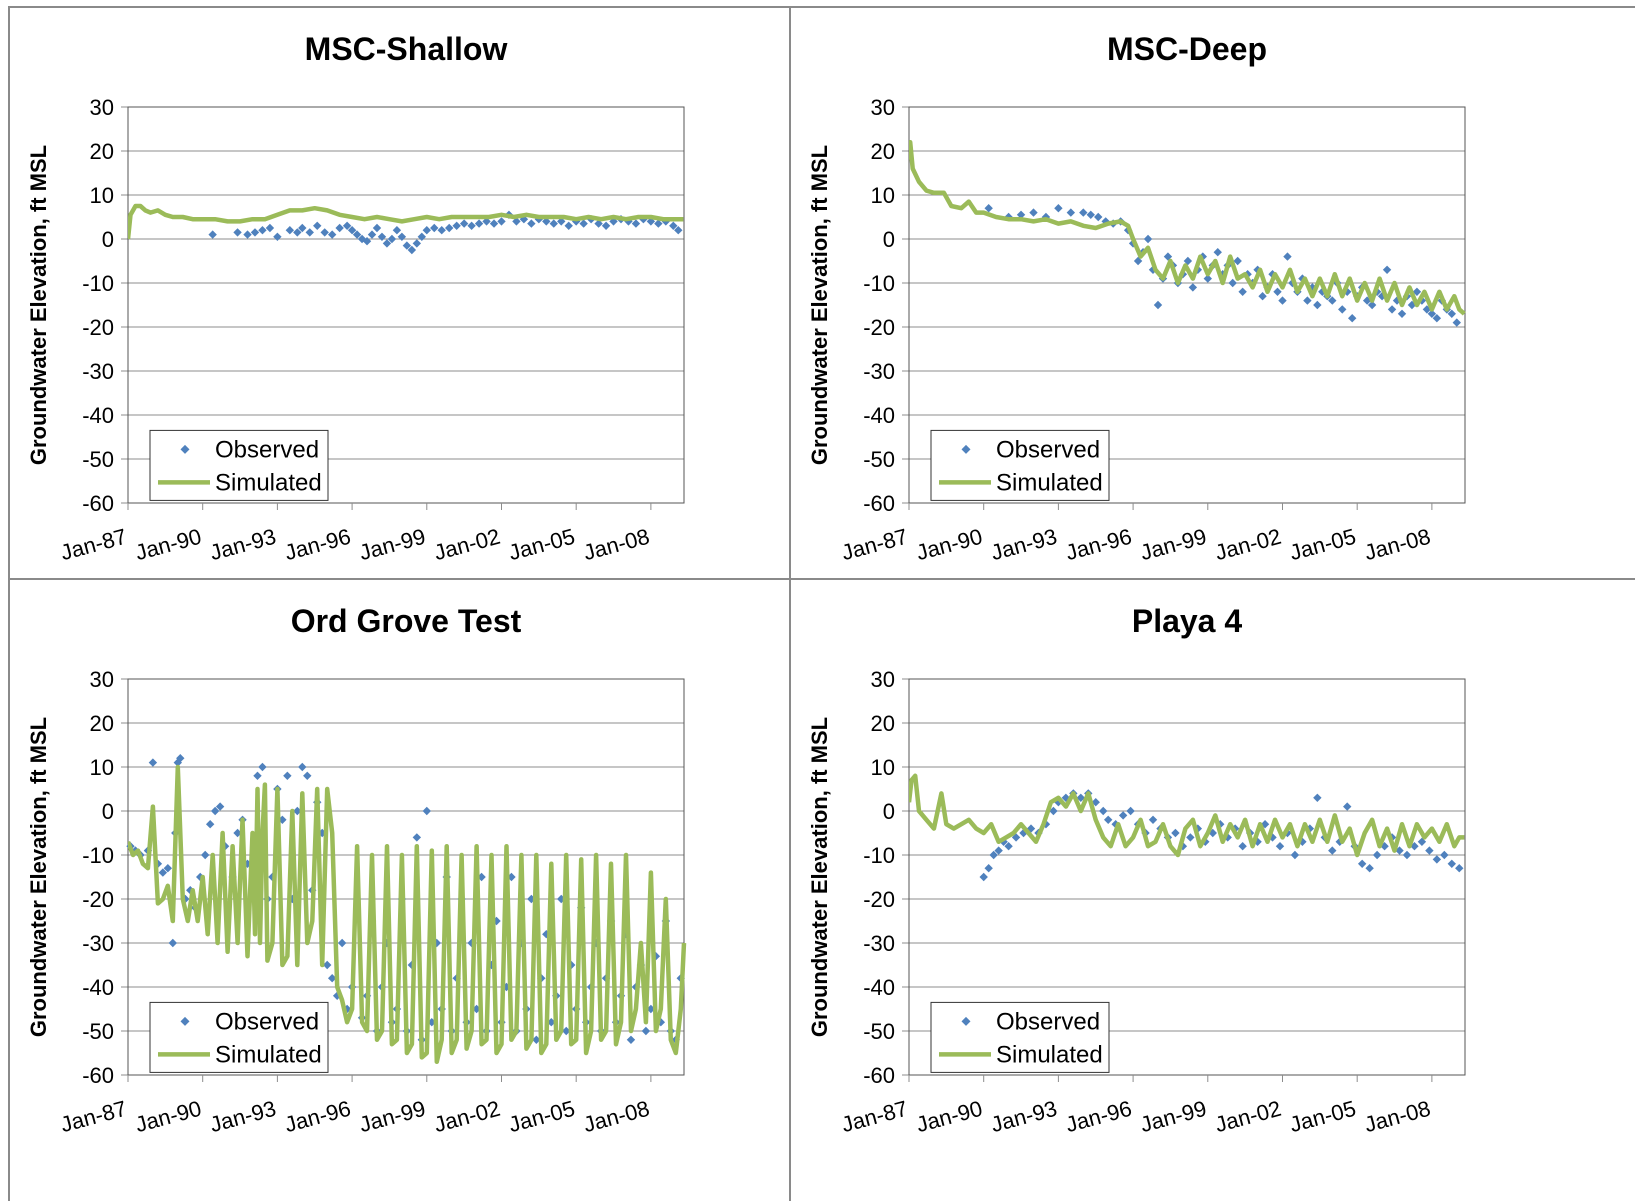  Describe the element at coordinates (406, 49) in the screenshot. I see `chart-title: MSC-Shallow` at that location.